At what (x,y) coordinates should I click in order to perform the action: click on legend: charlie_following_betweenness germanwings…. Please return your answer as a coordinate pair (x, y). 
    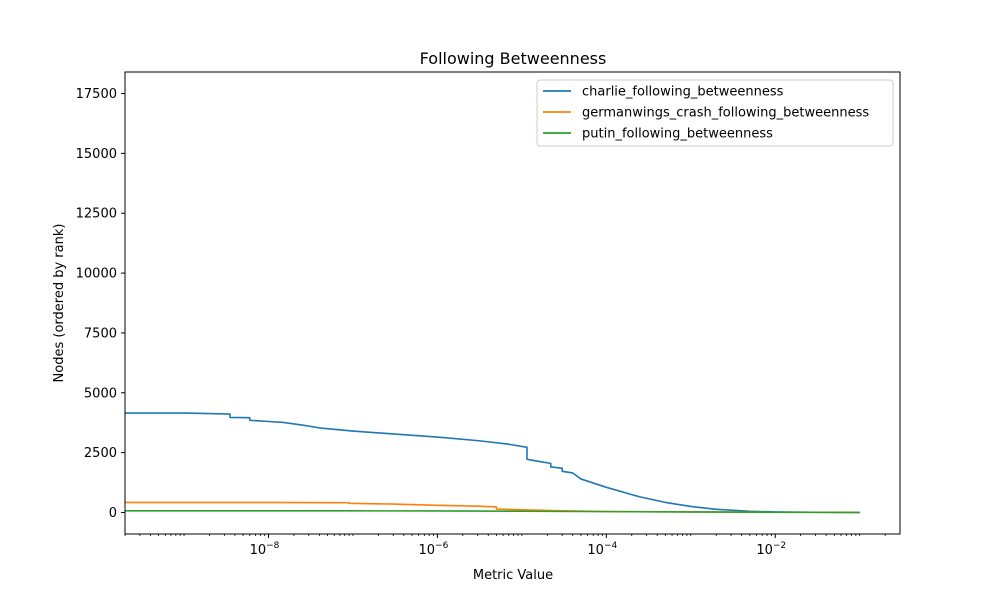
    Looking at the image, I should click on (715, 113).